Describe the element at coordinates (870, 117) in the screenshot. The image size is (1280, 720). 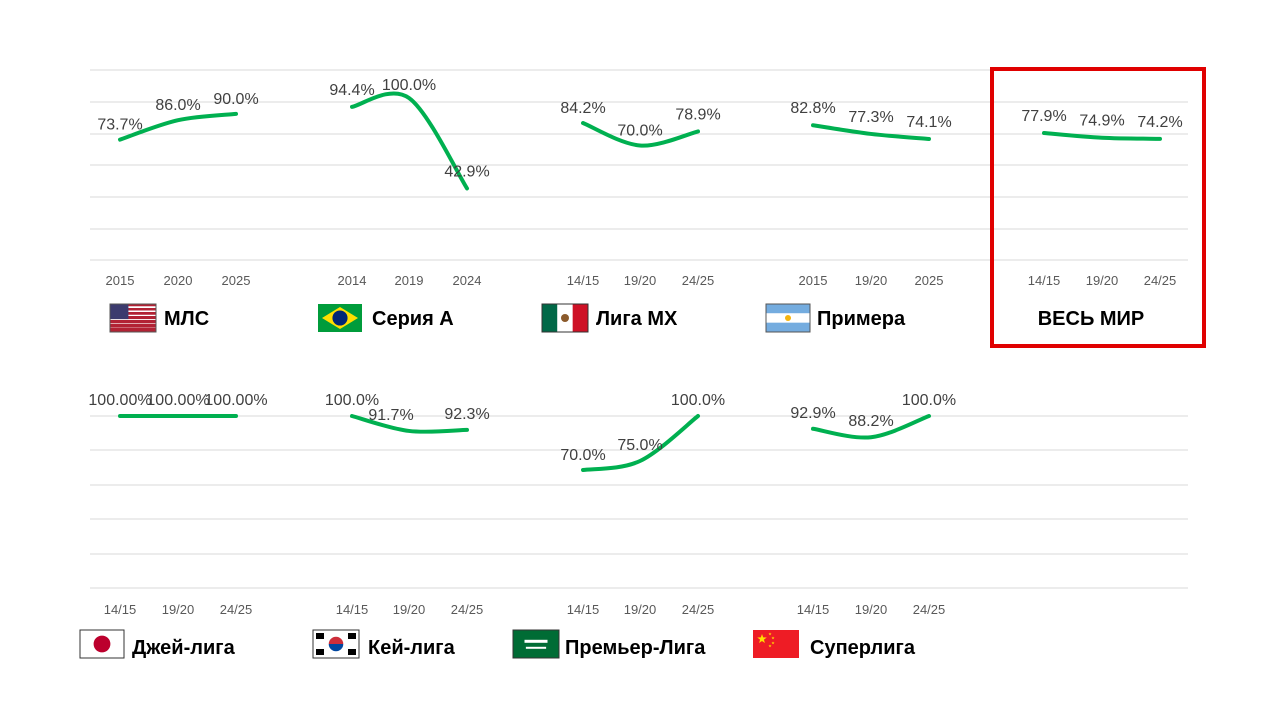
I see `data-label: 77.3%` at that location.